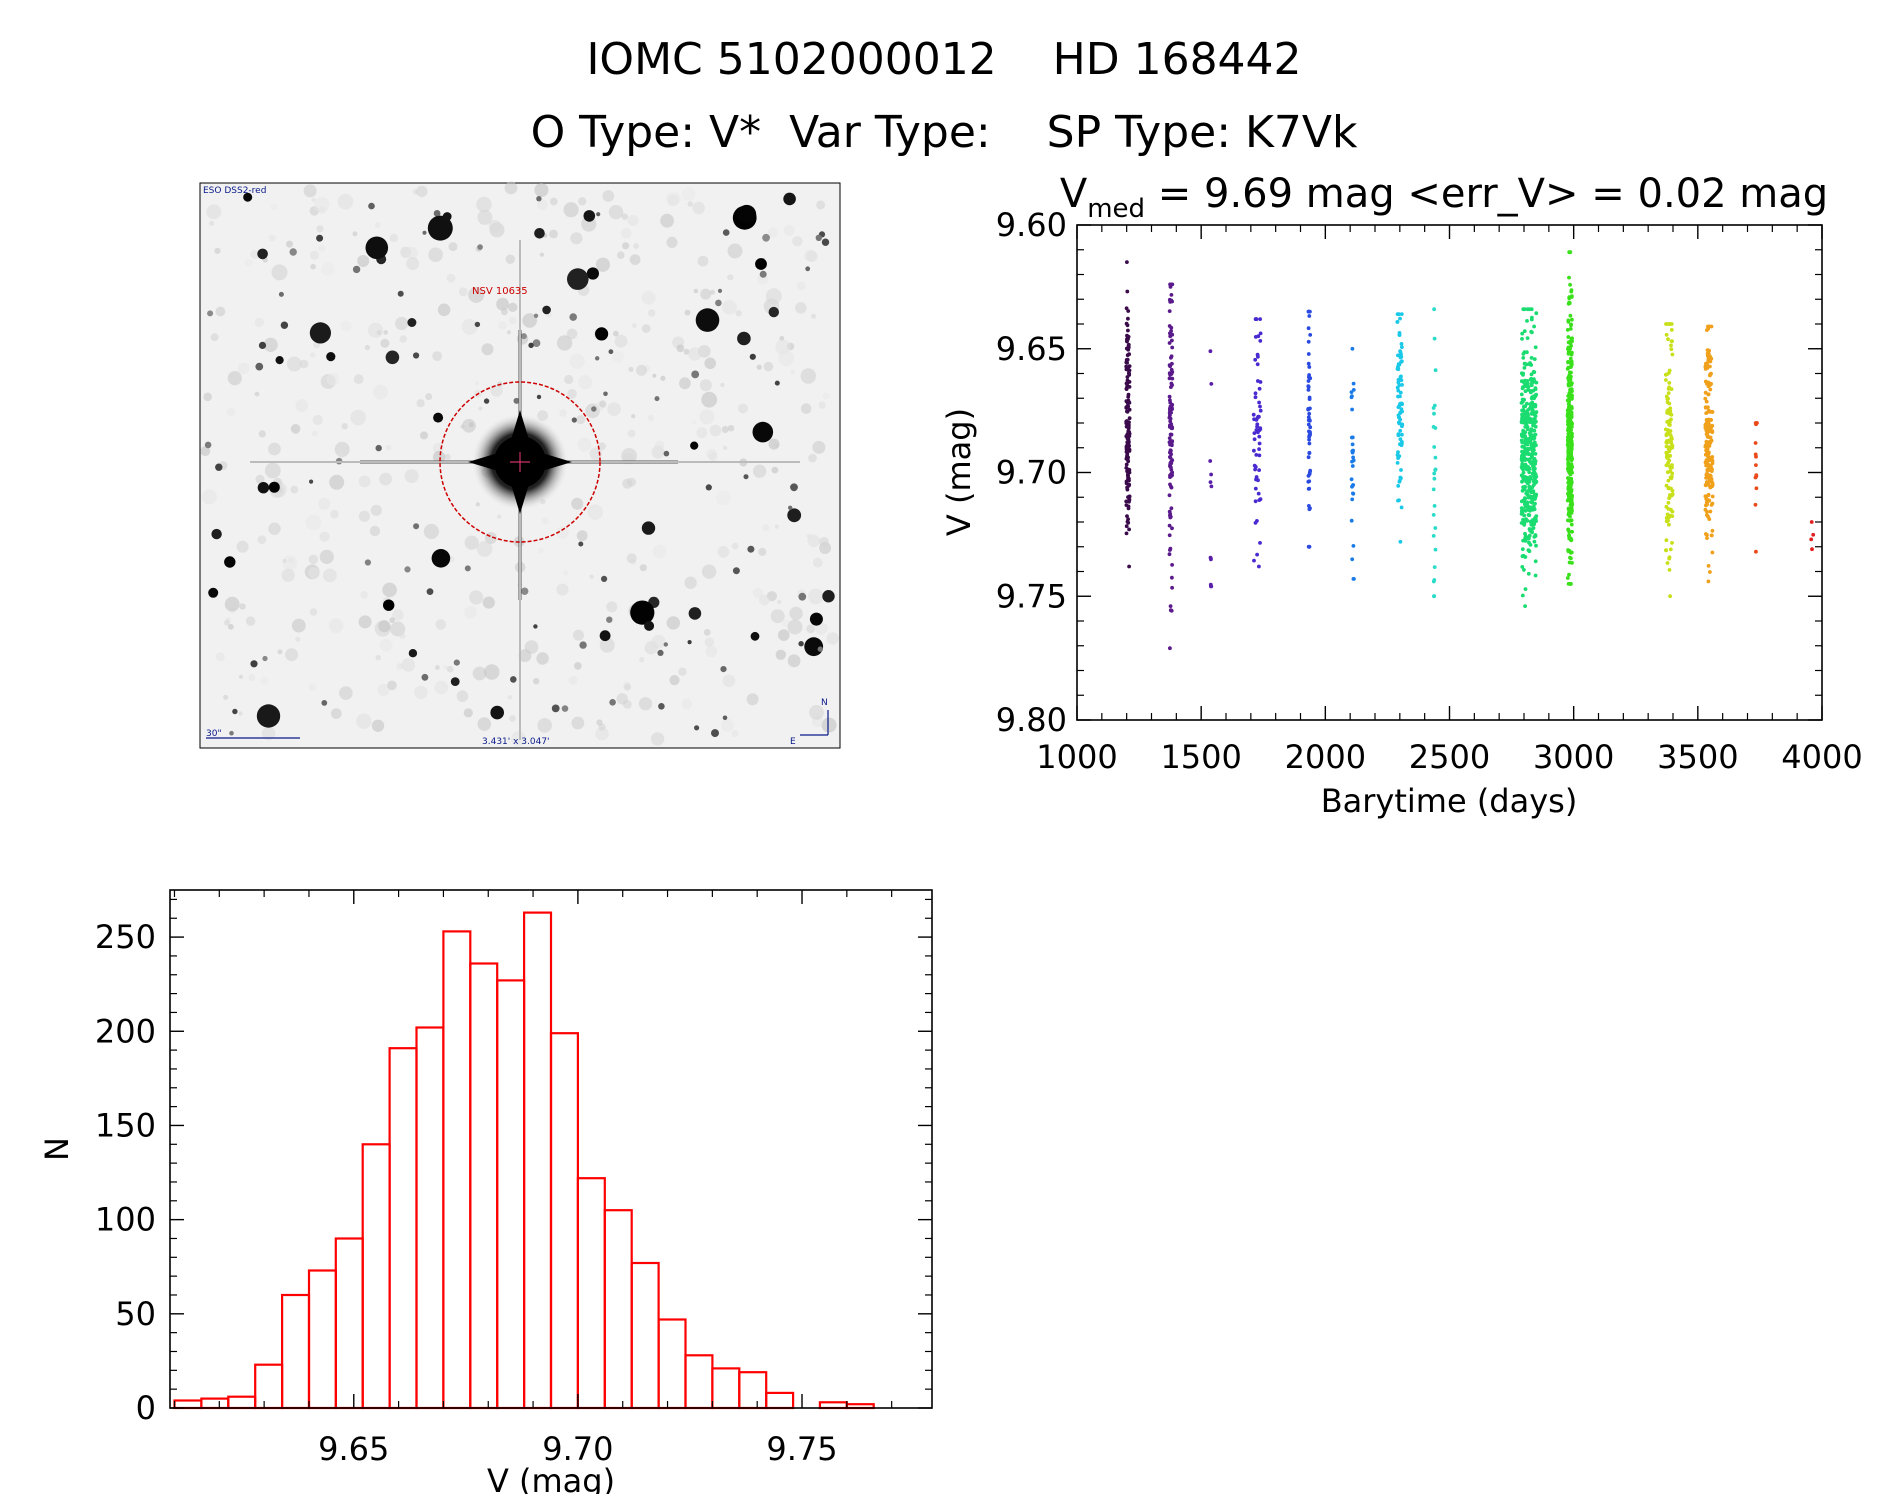 The height and width of the screenshot is (1494, 1889). I want to click on lc-title-rest: = 9.69 mag <err_V> = 0.02 mag, so click(1486, 194).